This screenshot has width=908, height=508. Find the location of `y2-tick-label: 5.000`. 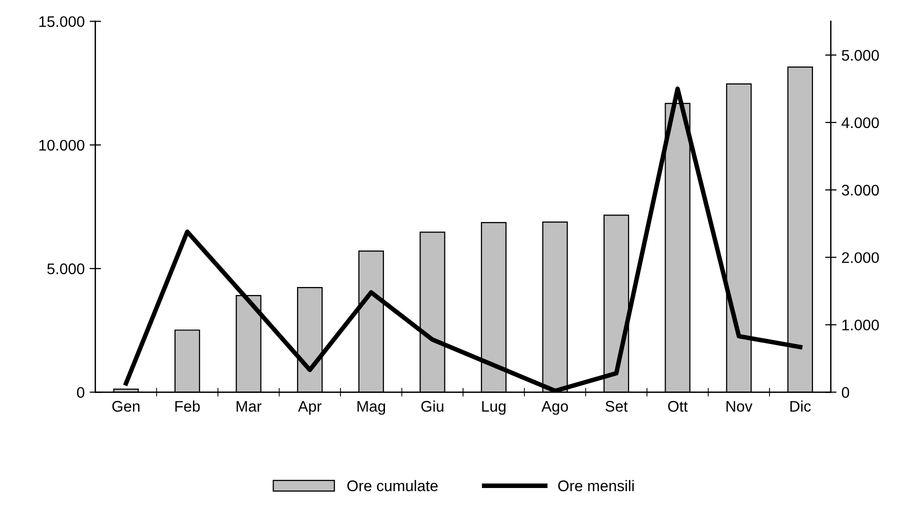

y2-tick-label: 5.000 is located at coordinates (860, 55).